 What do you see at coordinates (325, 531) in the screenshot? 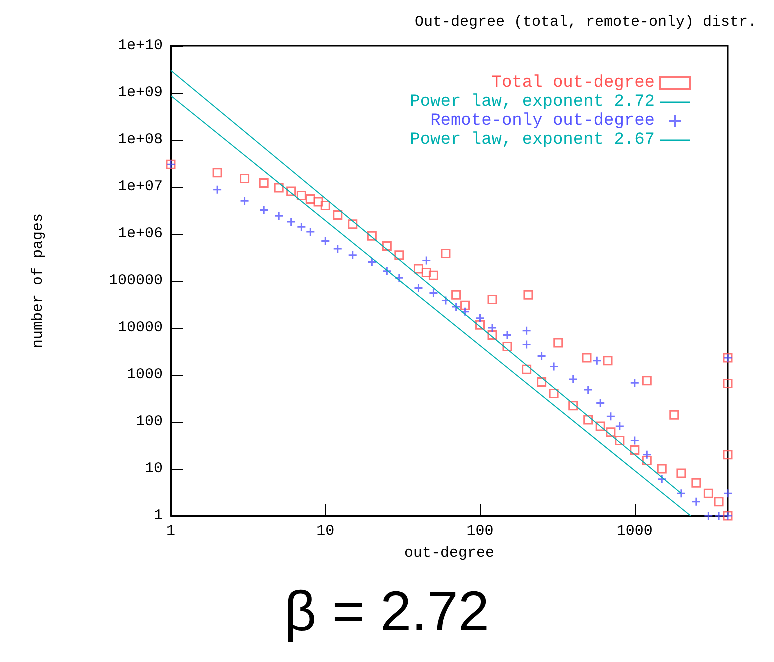
I see `x-tick-label: 10` at bounding box center [325, 531].